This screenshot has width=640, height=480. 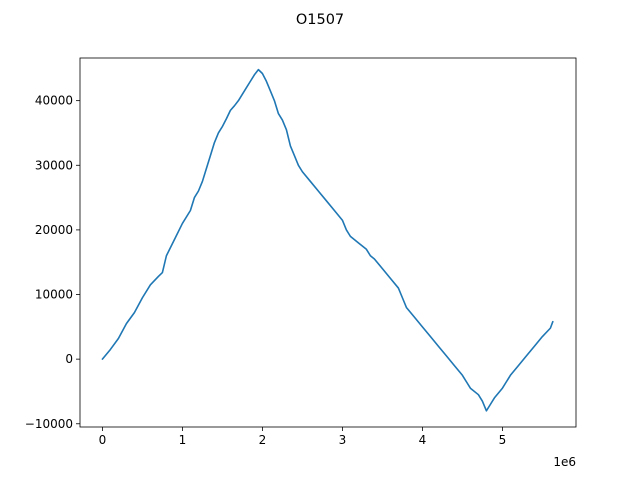 I want to click on x-tick-label: 3, so click(x=343, y=440).